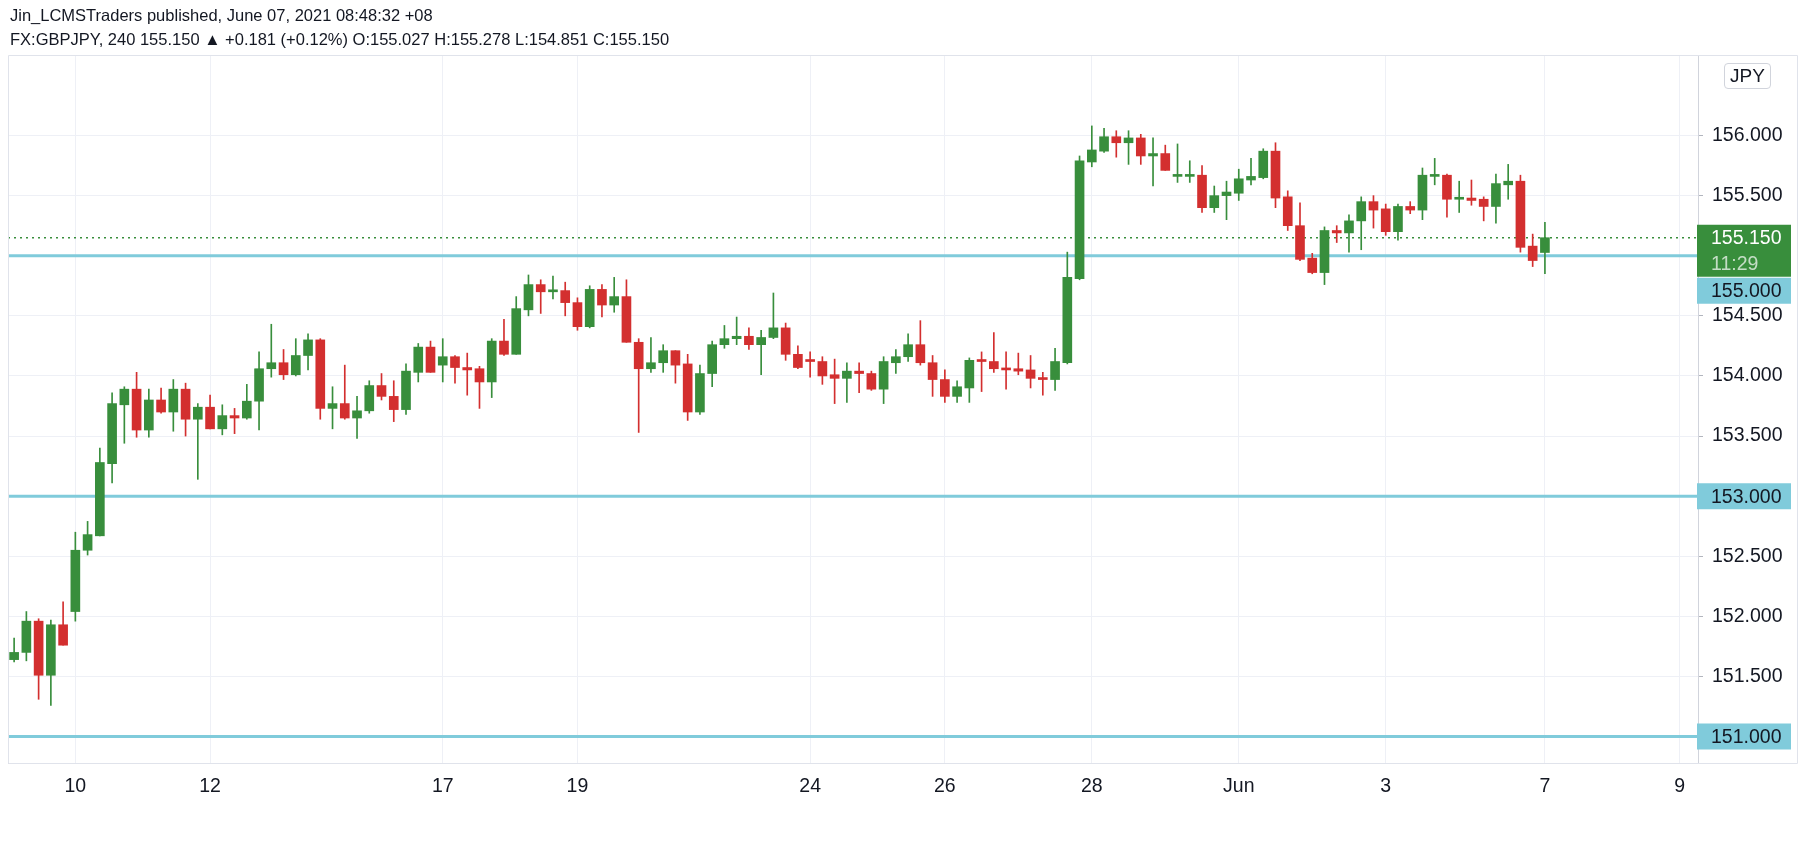  What do you see at coordinates (1747, 554) in the screenshot?
I see `y-tick-label: 152.500` at bounding box center [1747, 554].